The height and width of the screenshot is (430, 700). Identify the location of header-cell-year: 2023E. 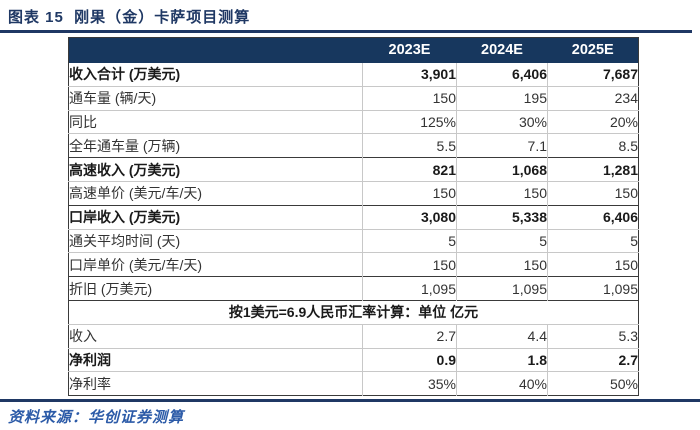
(409, 50).